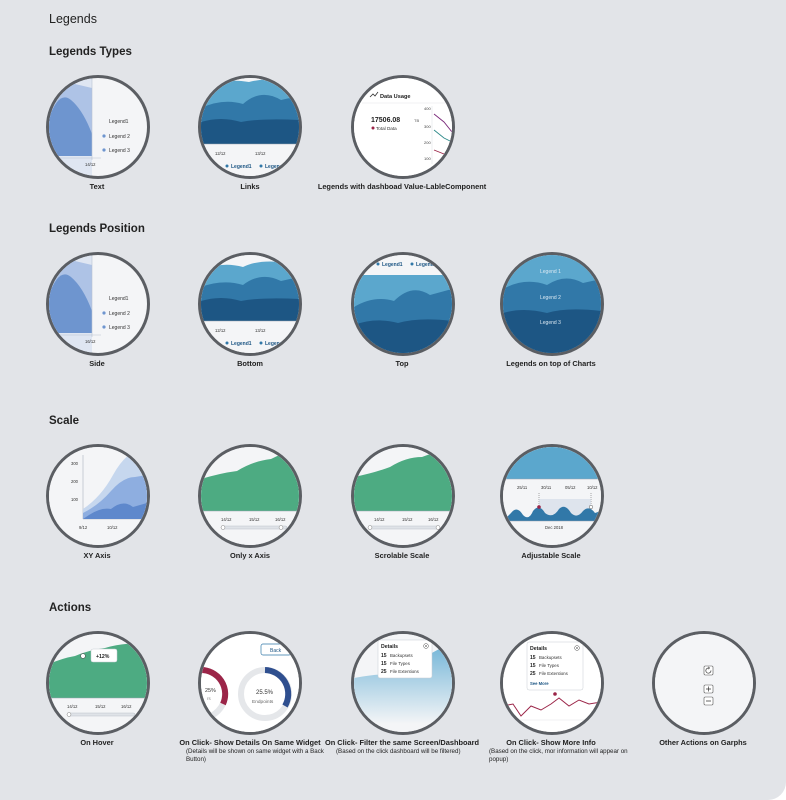  Describe the element at coordinates (265, 693) in the screenshot. I see `donut-value: 25.5%` at that location.